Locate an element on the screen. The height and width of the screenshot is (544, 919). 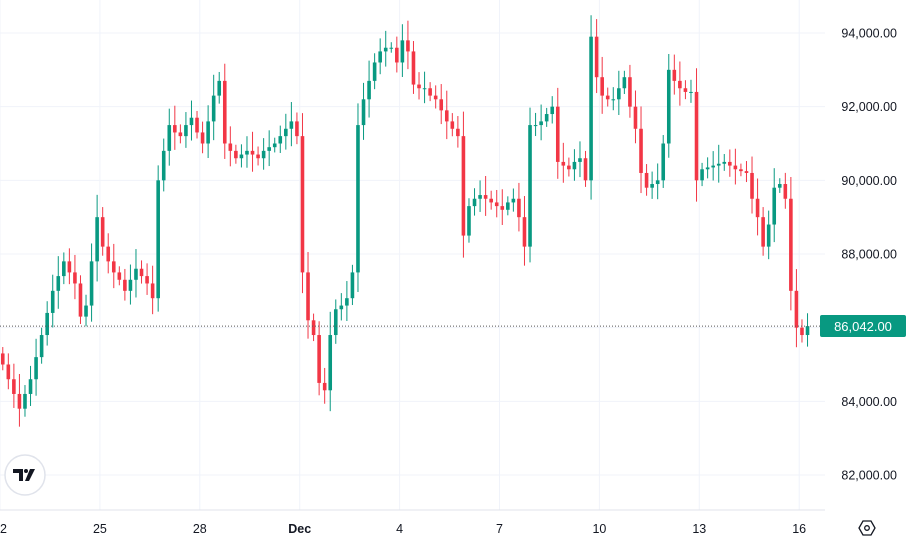
time-tick-label: 16 is located at coordinates (799, 529).